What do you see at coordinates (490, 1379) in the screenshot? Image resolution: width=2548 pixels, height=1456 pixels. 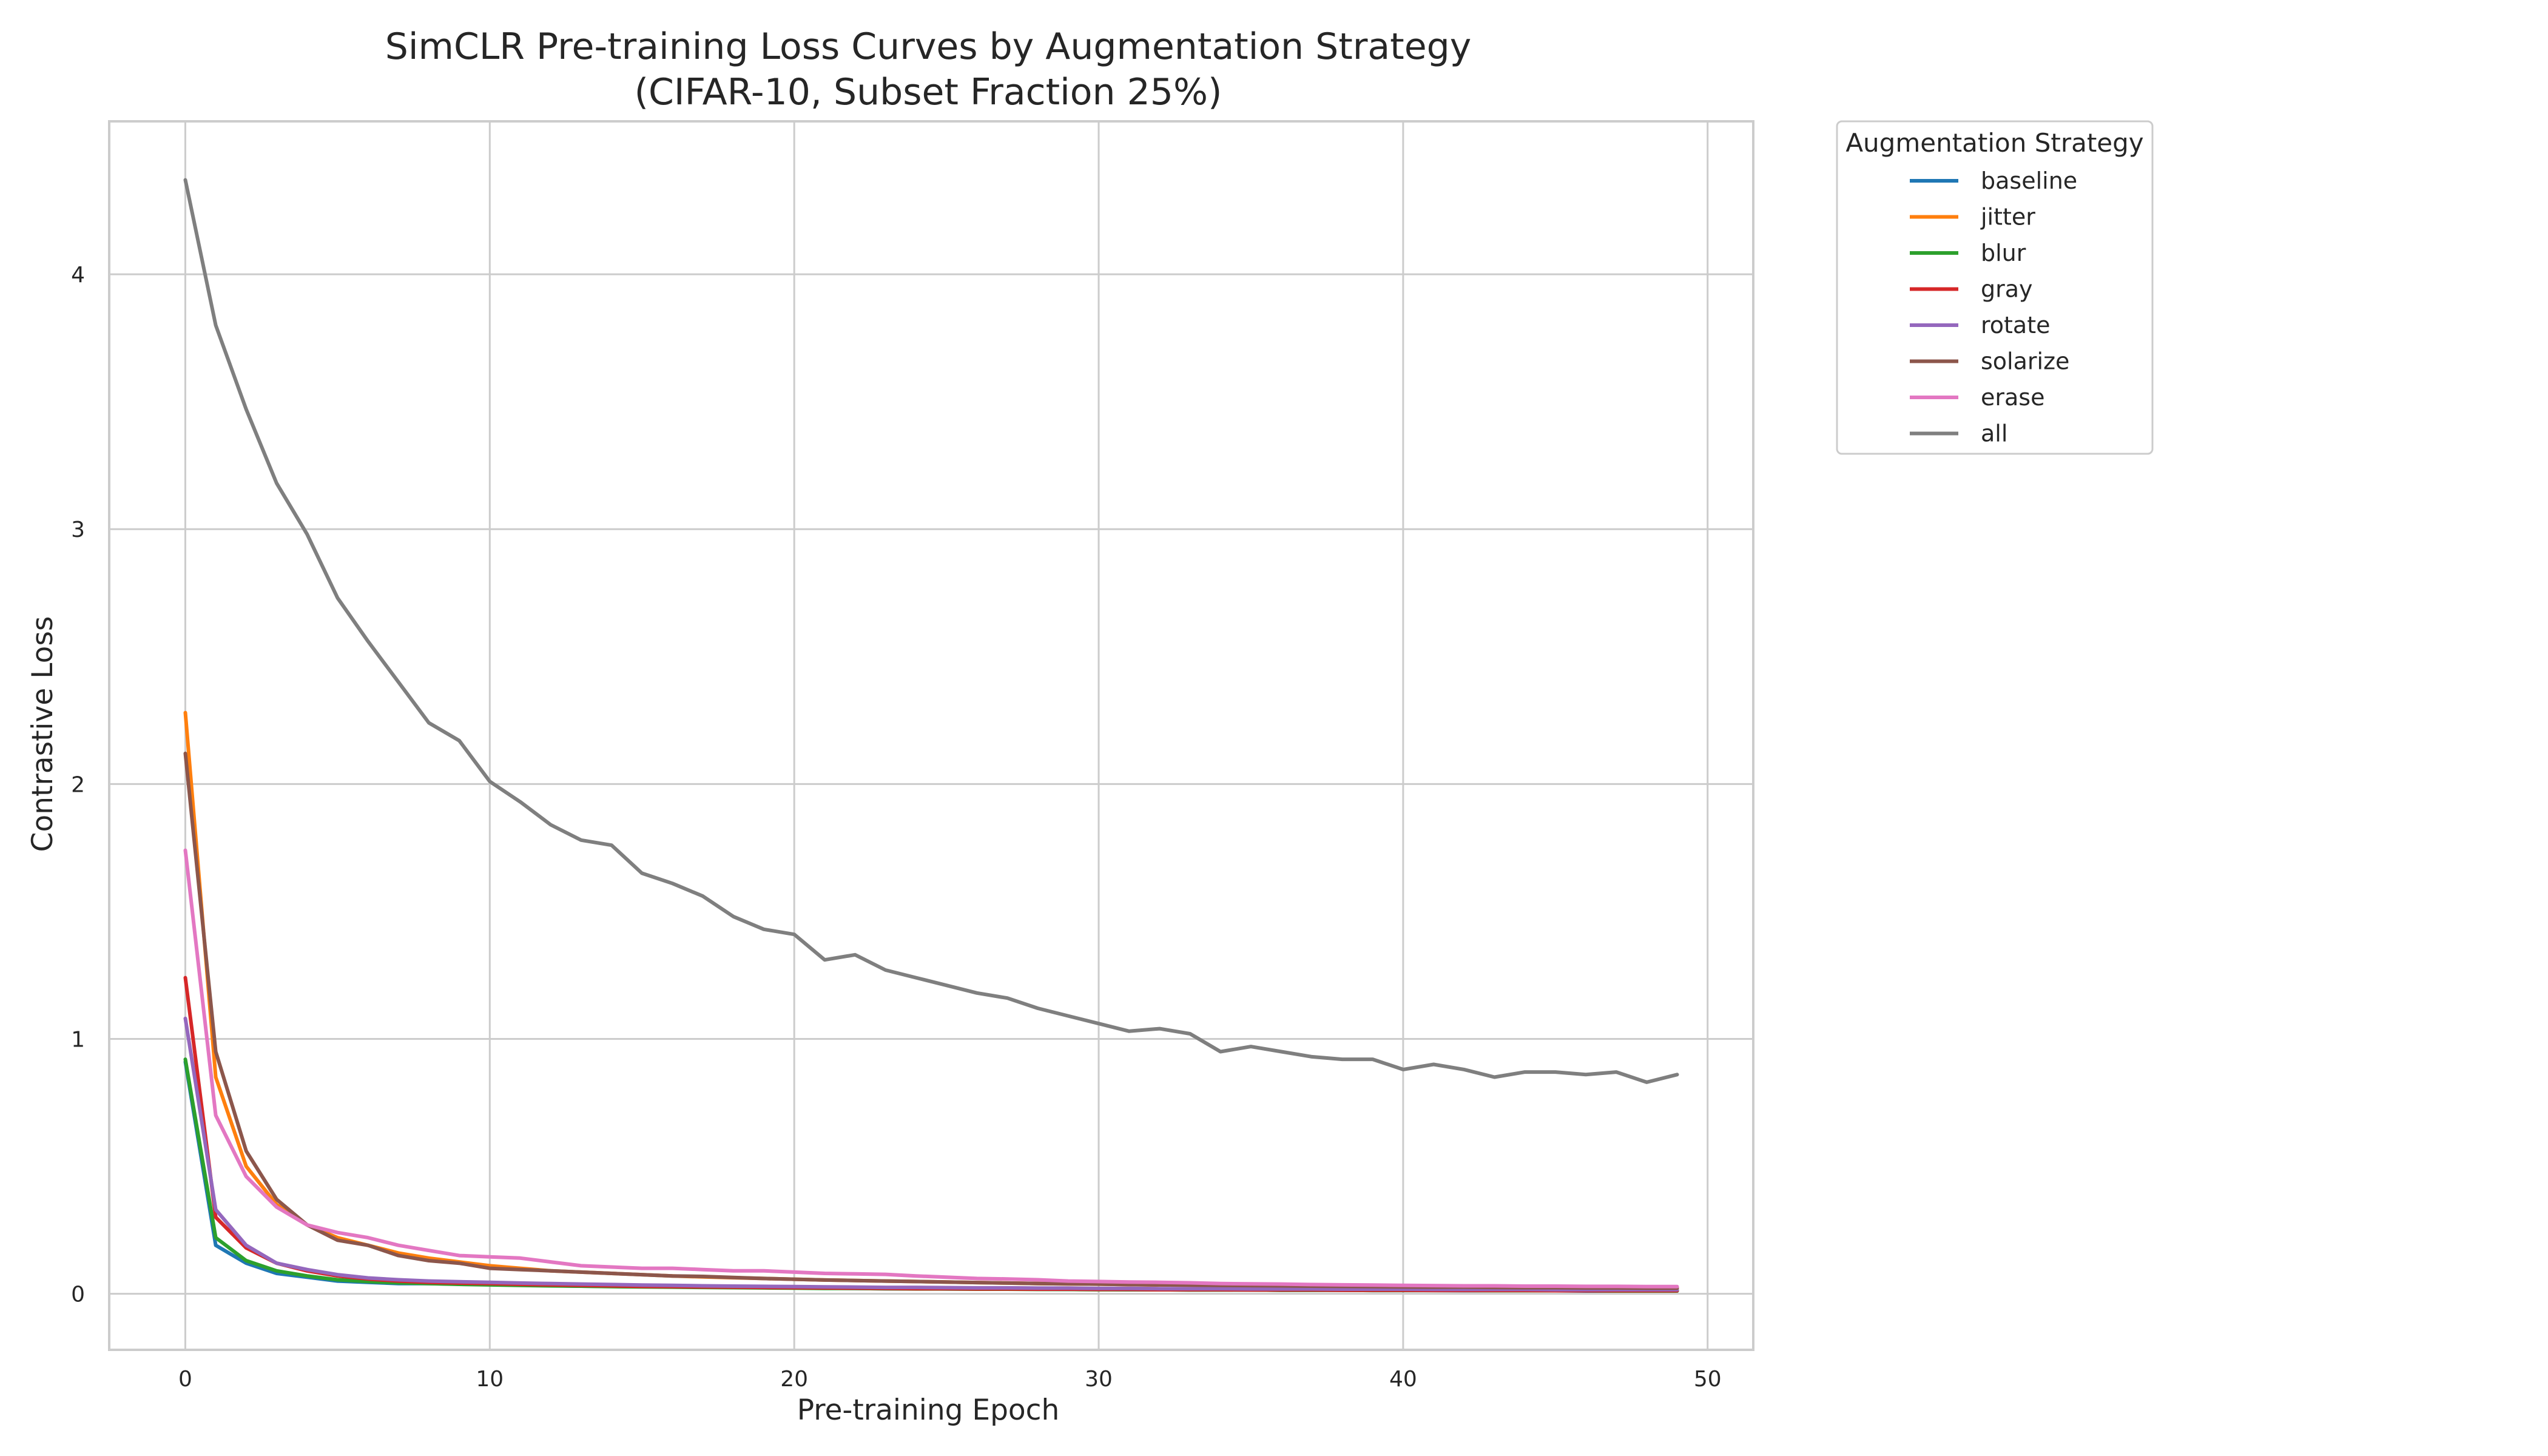 I see `x-tick-label: 10` at bounding box center [490, 1379].